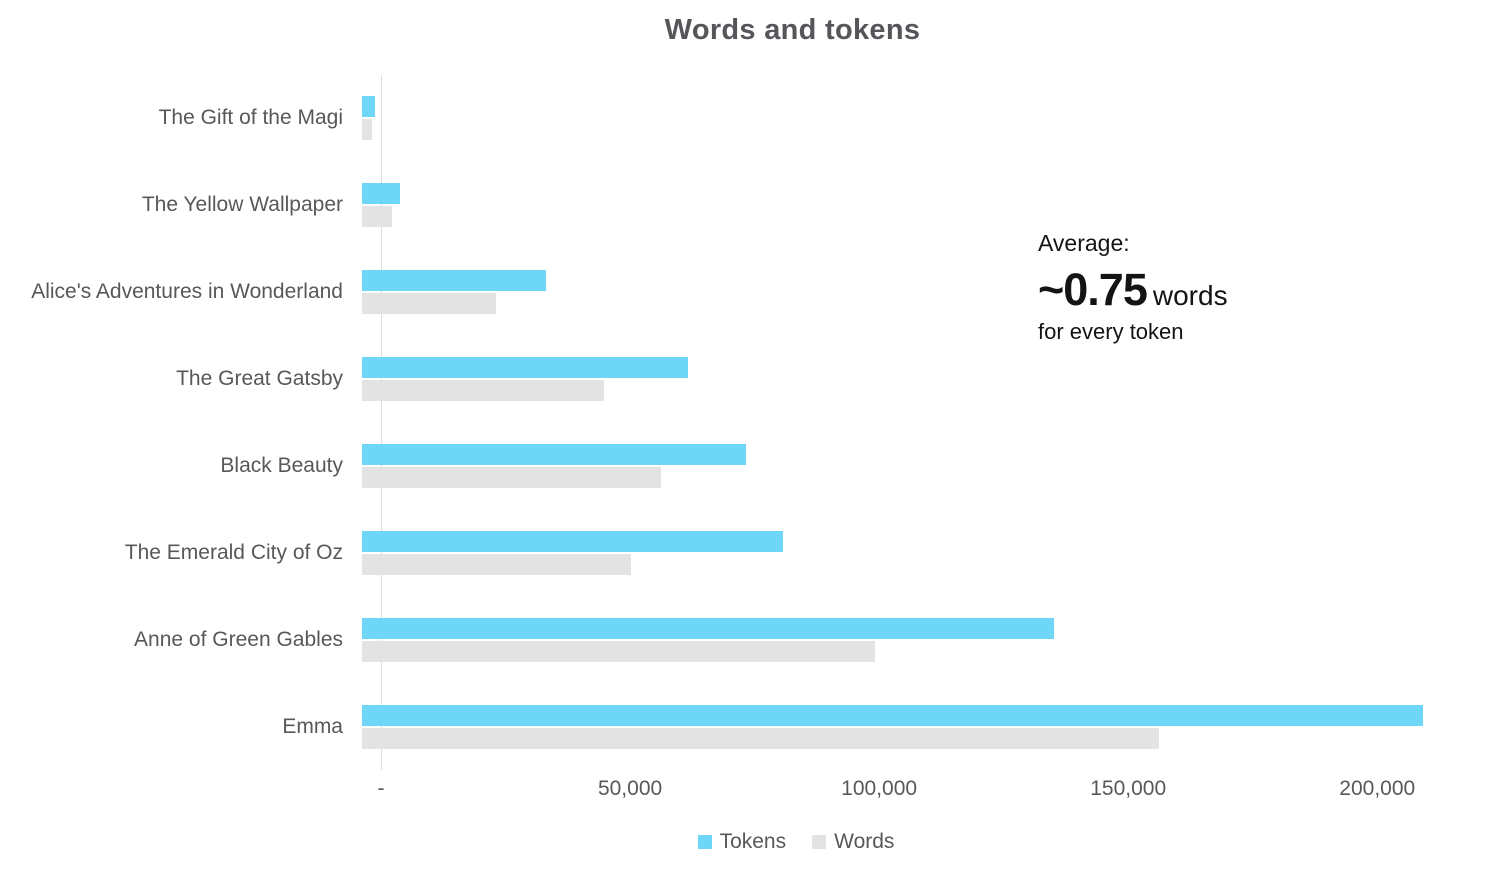 This screenshot has height=880, width=1500. What do you see at coordinates (381, 788) in the screenshot?
I see `x-tick-label: -` at bounding box center [381, 788].